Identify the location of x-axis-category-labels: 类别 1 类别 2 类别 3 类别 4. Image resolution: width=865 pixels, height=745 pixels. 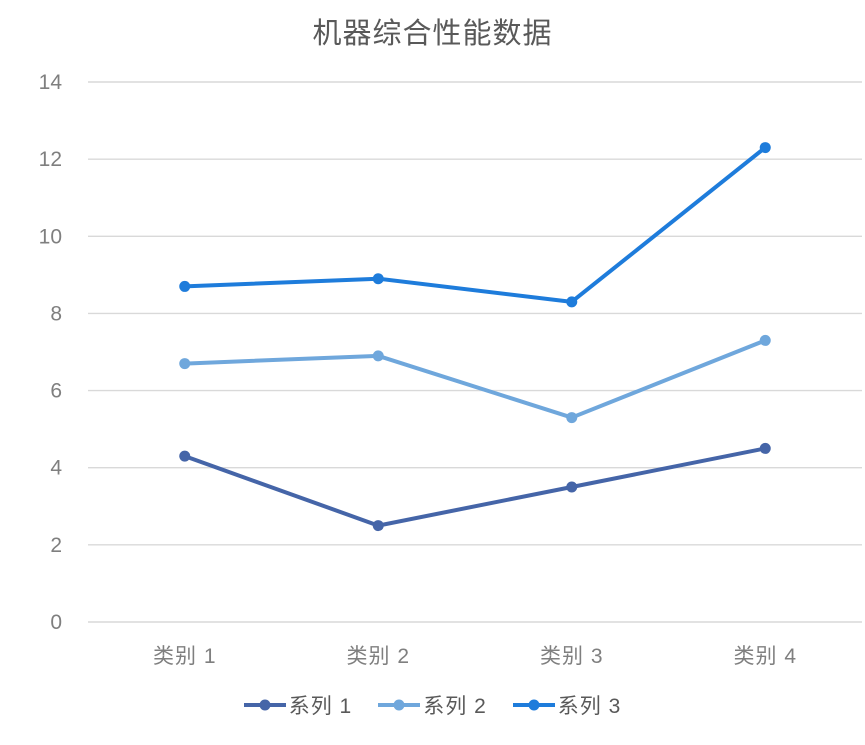
(475, 656).